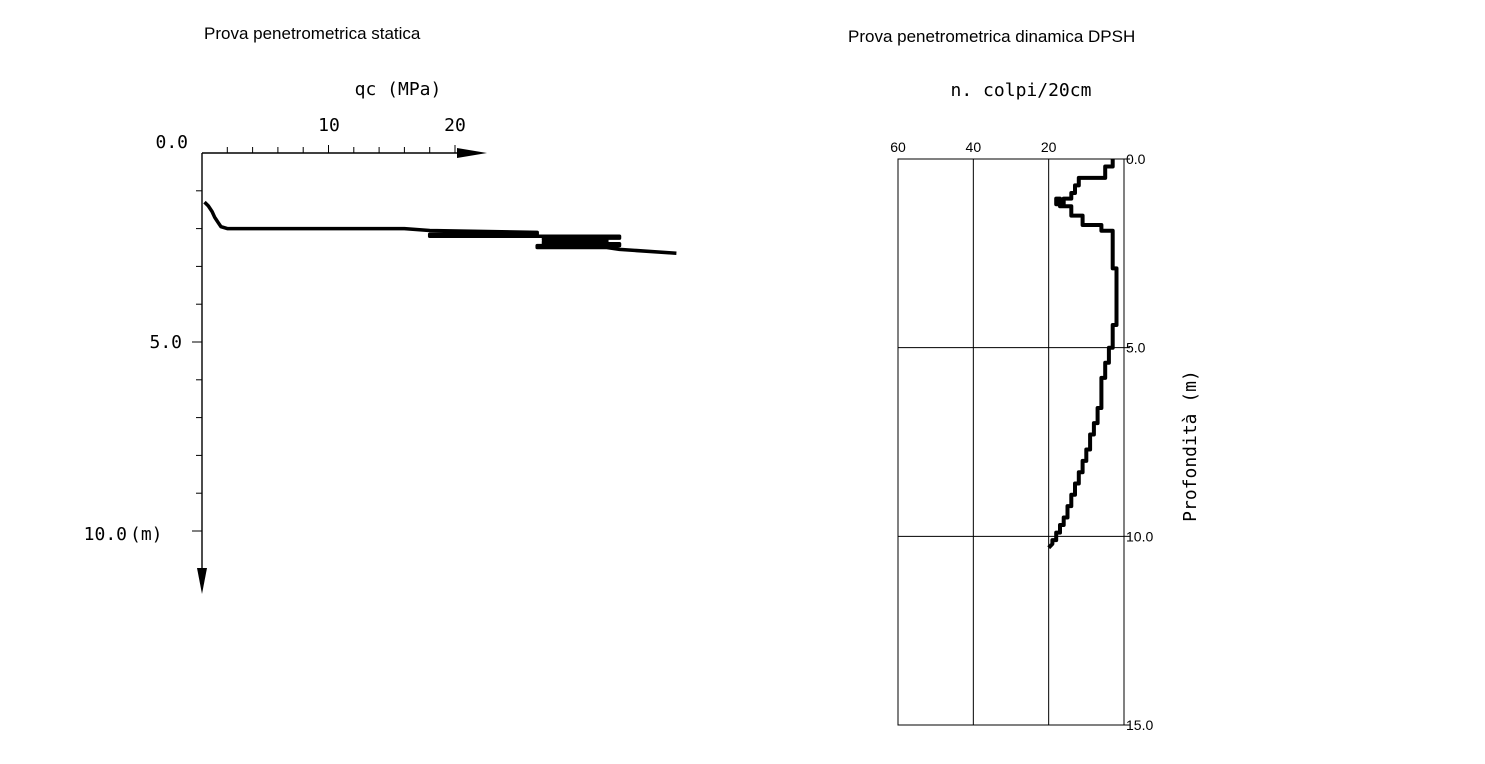 This screenshot has height=764, width=1485. Describe the element at coordinates (1011, 442) in the screenshot. I see `plot-frame` at that location.